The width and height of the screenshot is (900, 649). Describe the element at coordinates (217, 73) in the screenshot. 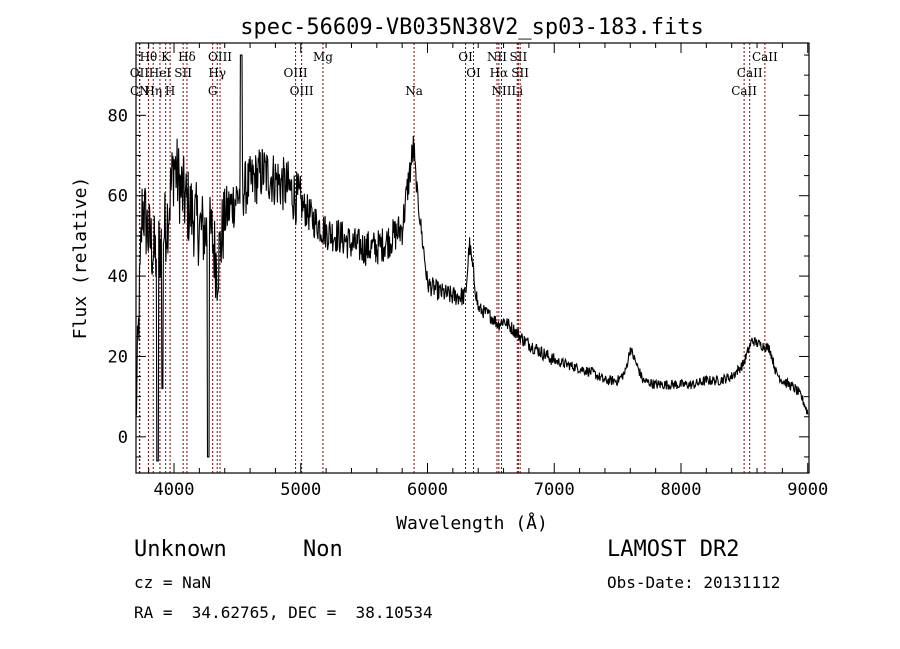

I see `spectral-line-label: Hγ` at that location.